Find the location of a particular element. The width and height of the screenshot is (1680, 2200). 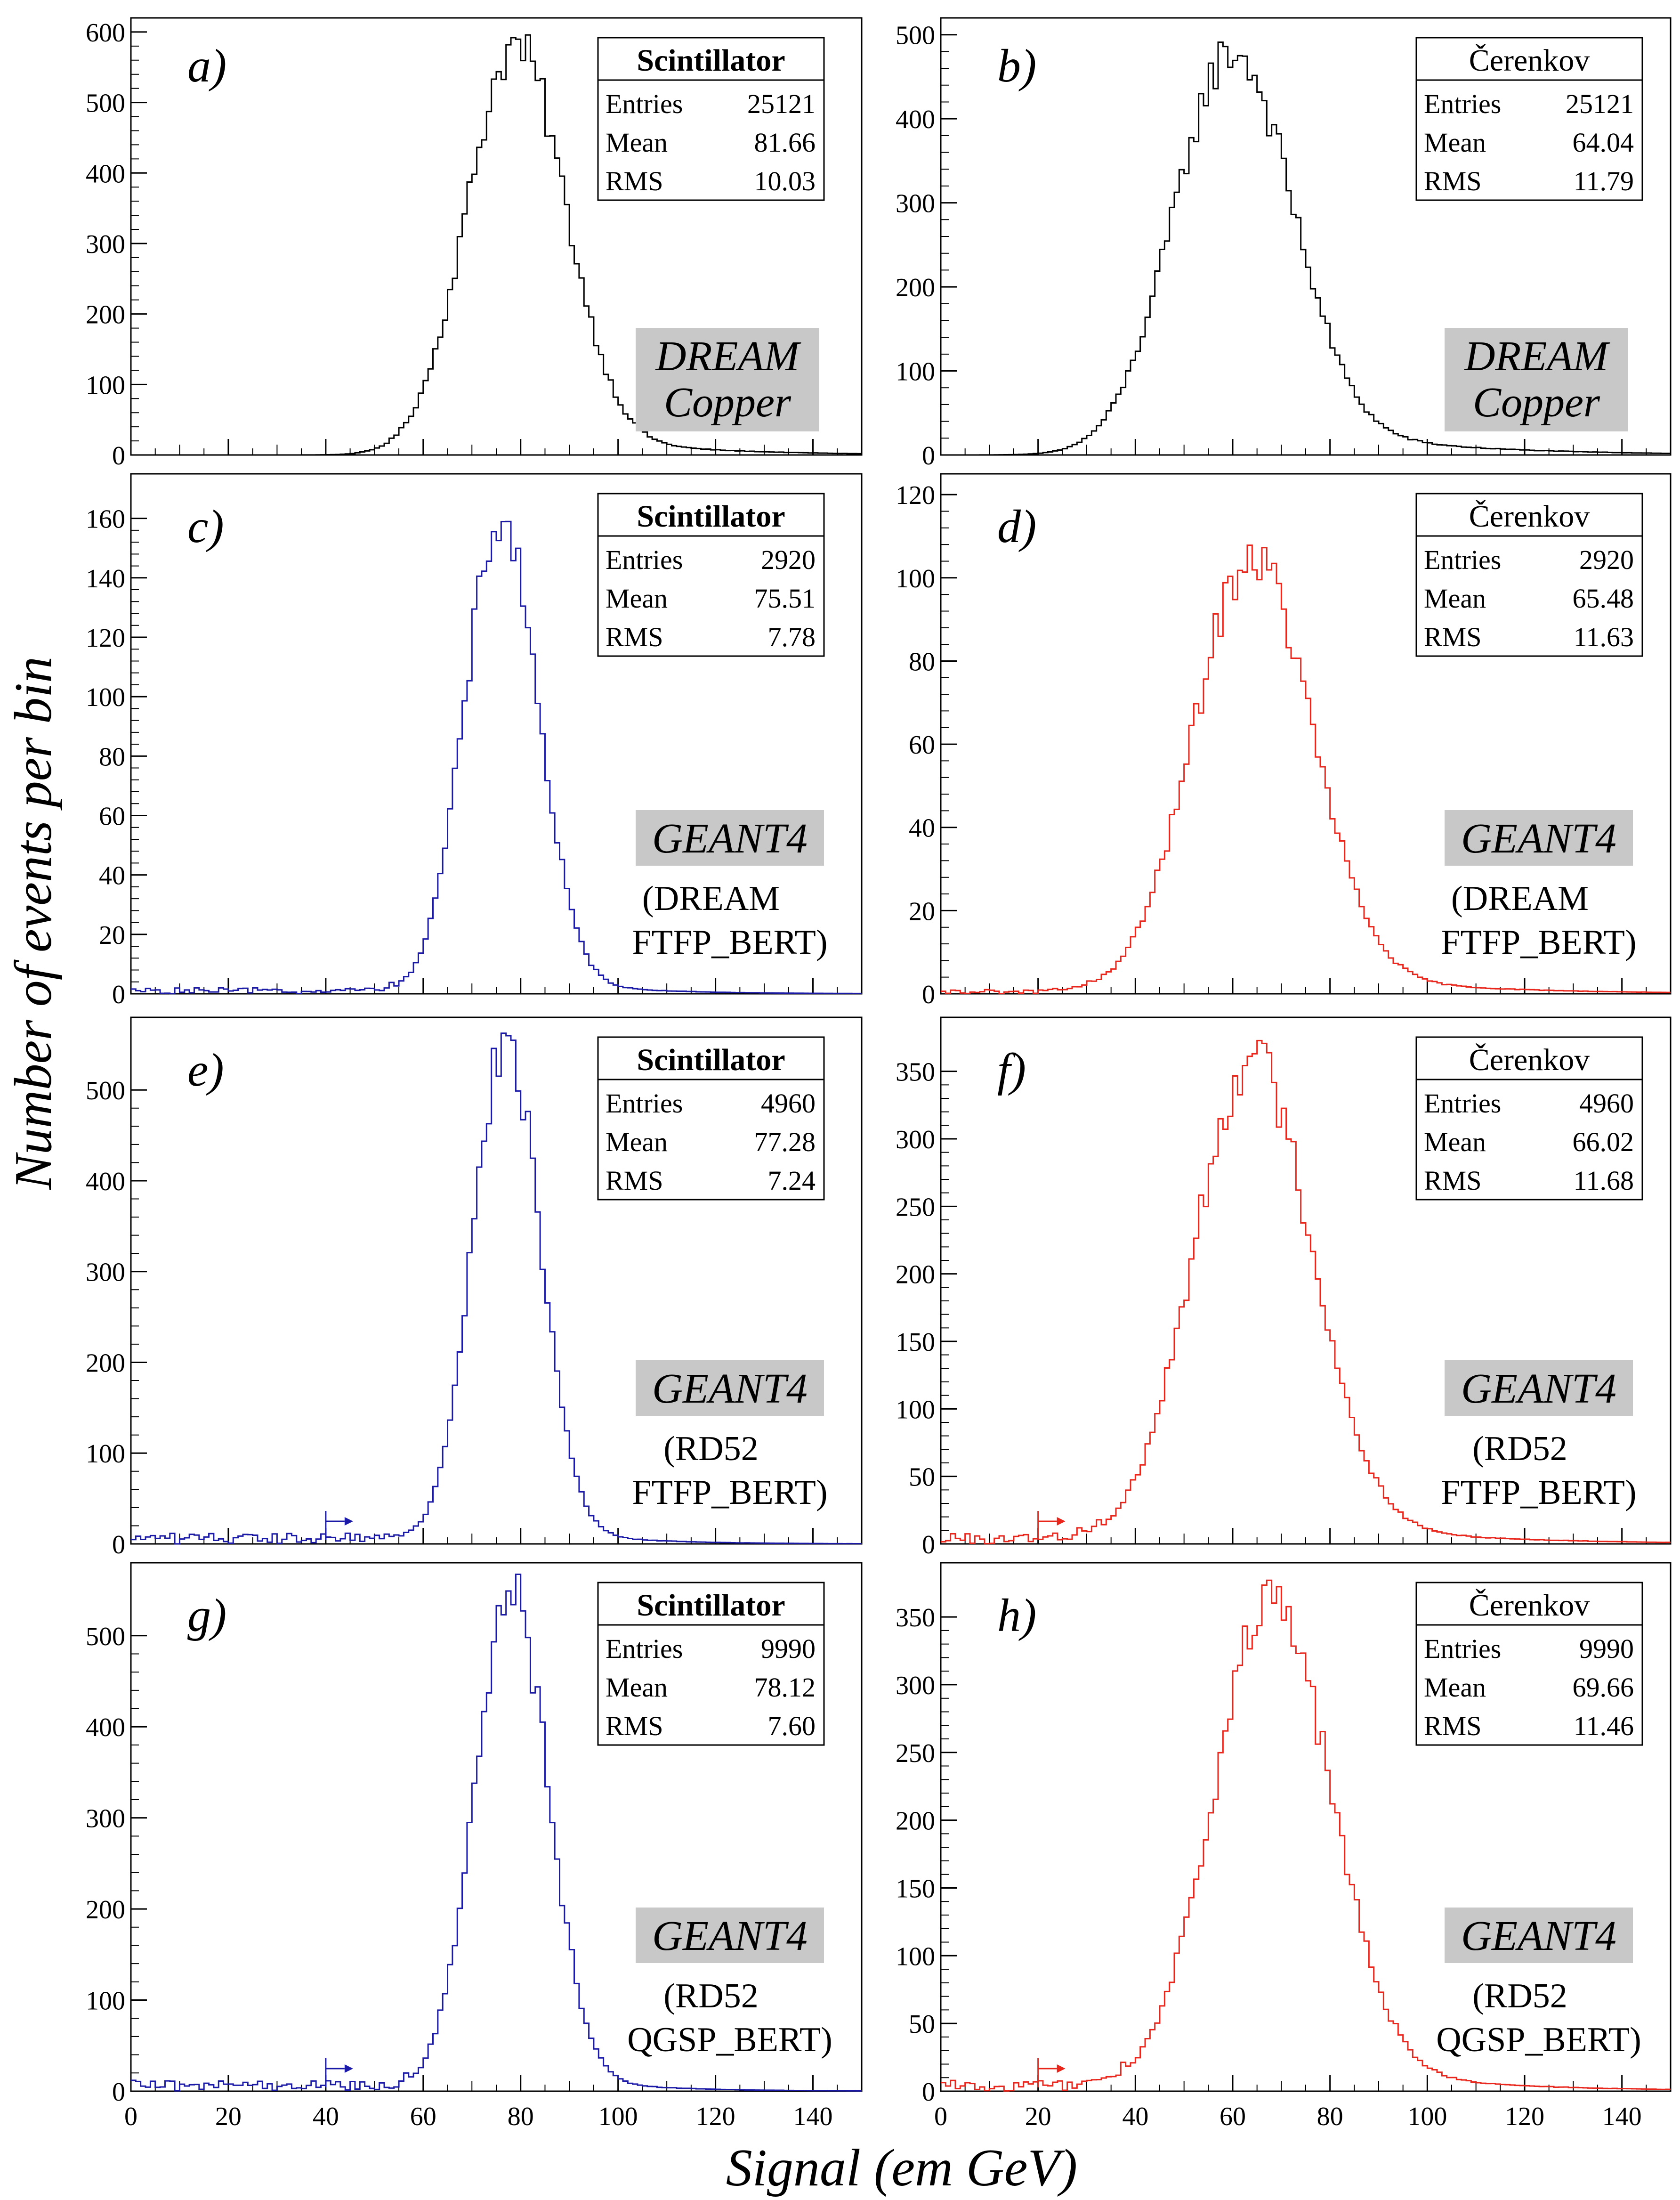

y-tick-label: 150 is located at coordinates (915, 1888).